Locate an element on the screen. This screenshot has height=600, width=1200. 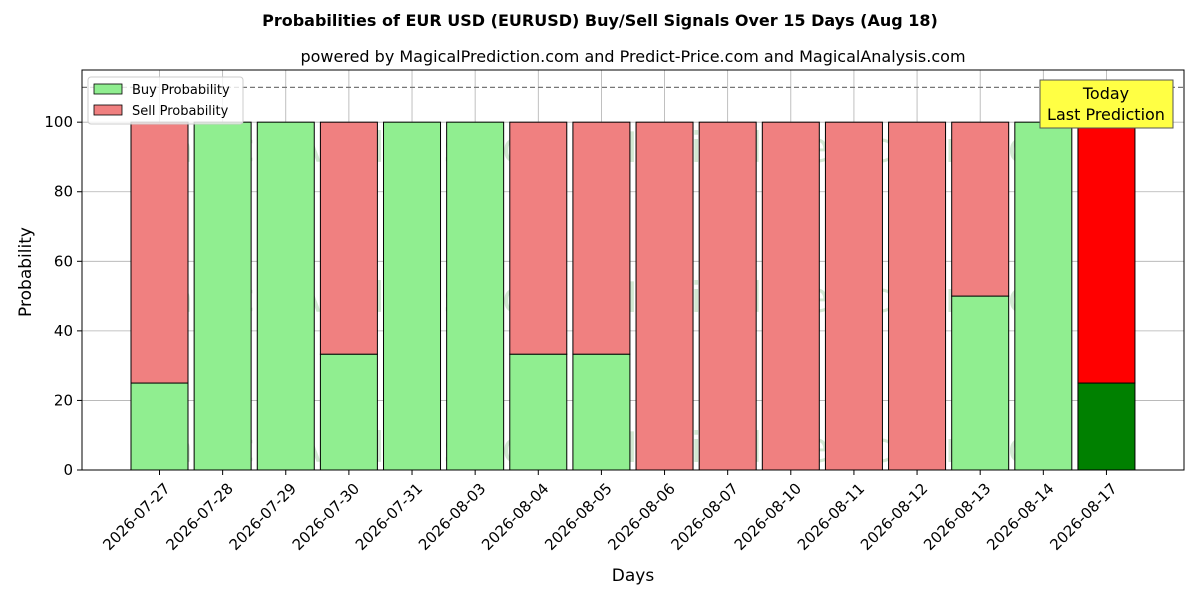
x-axis-label: Days is located at coordinates (633, 576).